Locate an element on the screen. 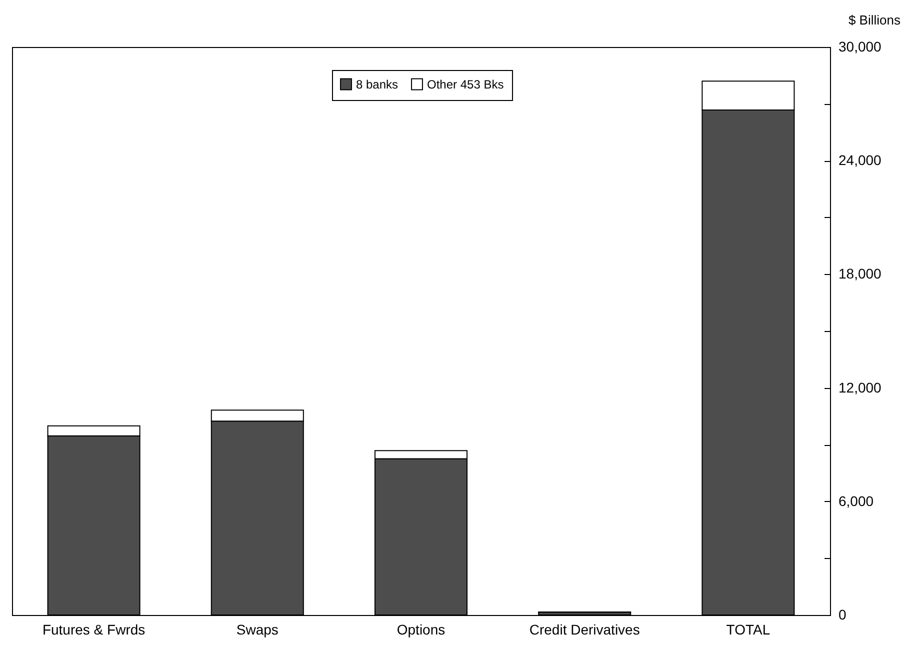 Image resolution: width=913 pixels, height=670 pixels. y-tick-label: 18,000 is located at coordinates (860, 274).